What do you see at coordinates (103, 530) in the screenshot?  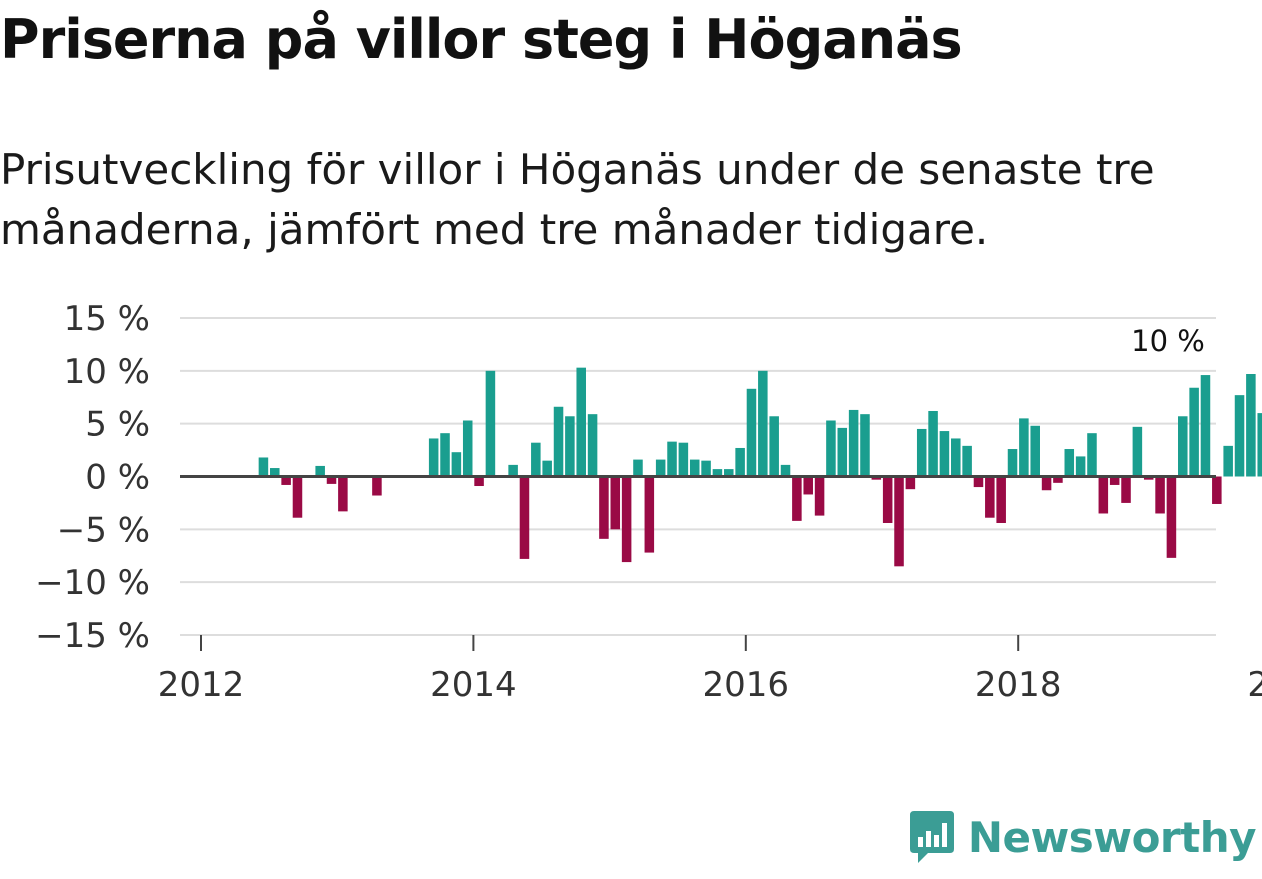 I see `y-tick-label: −5 %` at bounding box center [103, 530].